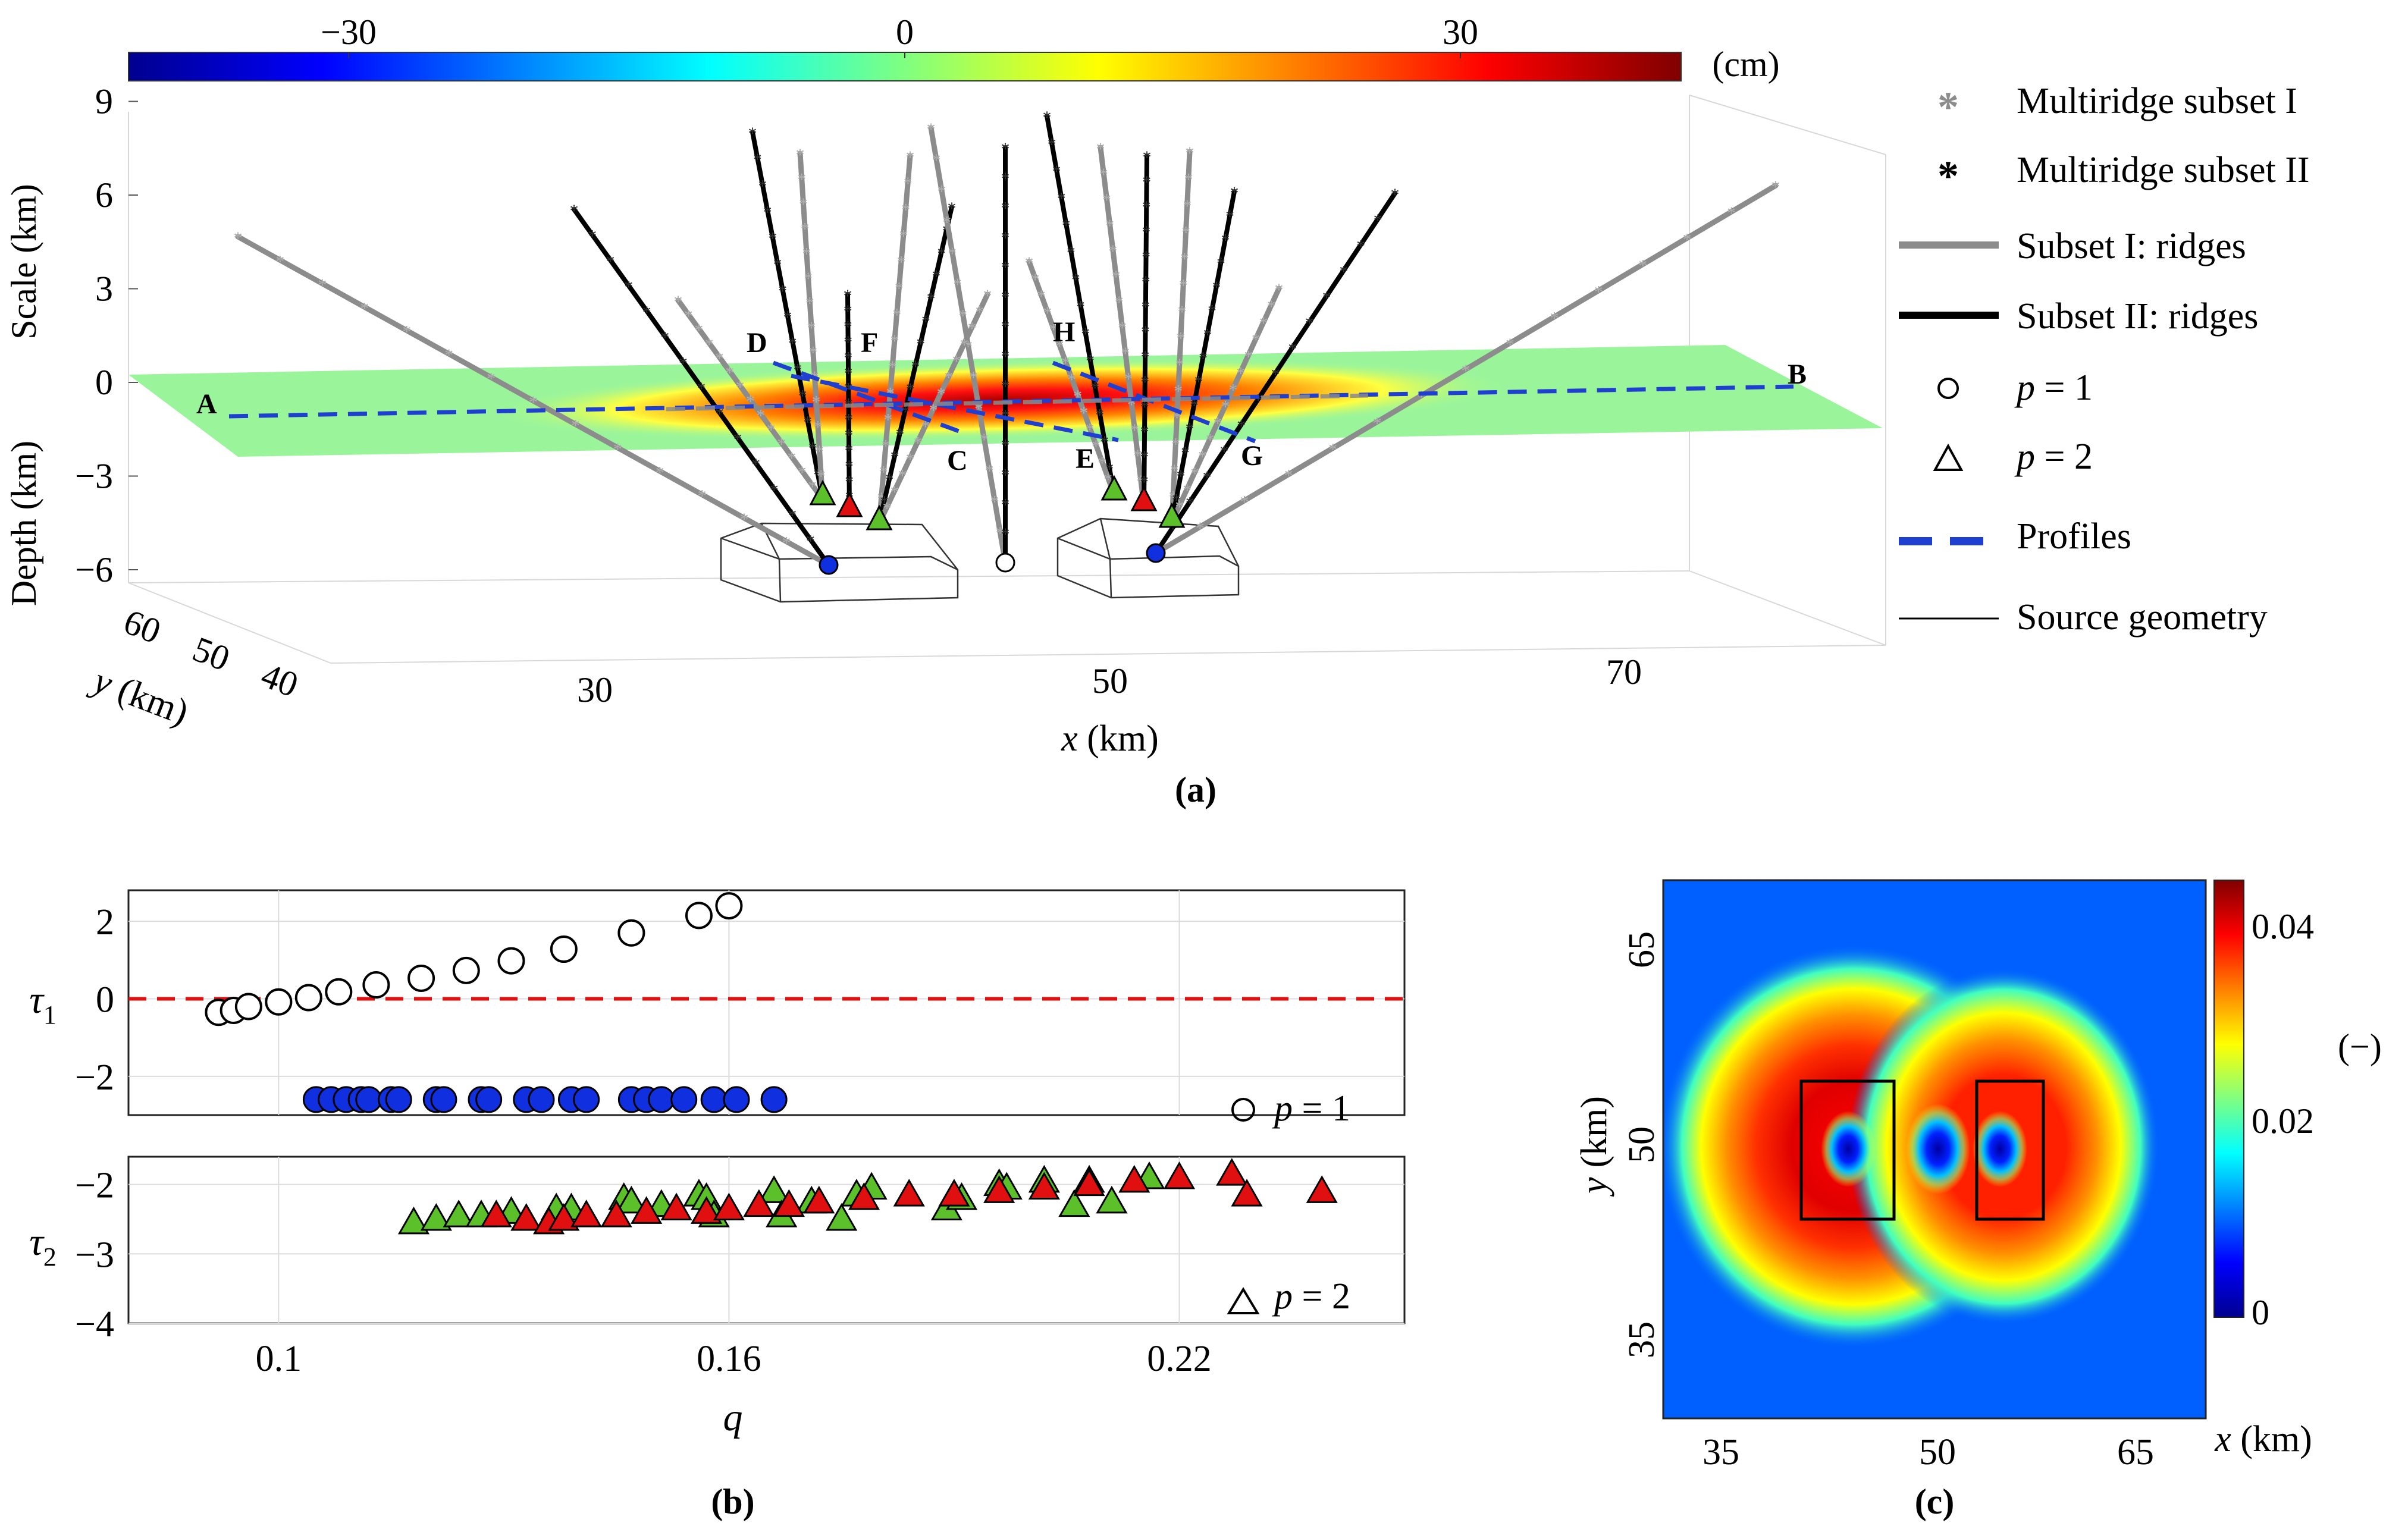 Image resolution: width=2408 pixels, height=1529 pixels. I want to click on axes-b-xticks: 0.1 0.16 0.22, so click(734, 1359).